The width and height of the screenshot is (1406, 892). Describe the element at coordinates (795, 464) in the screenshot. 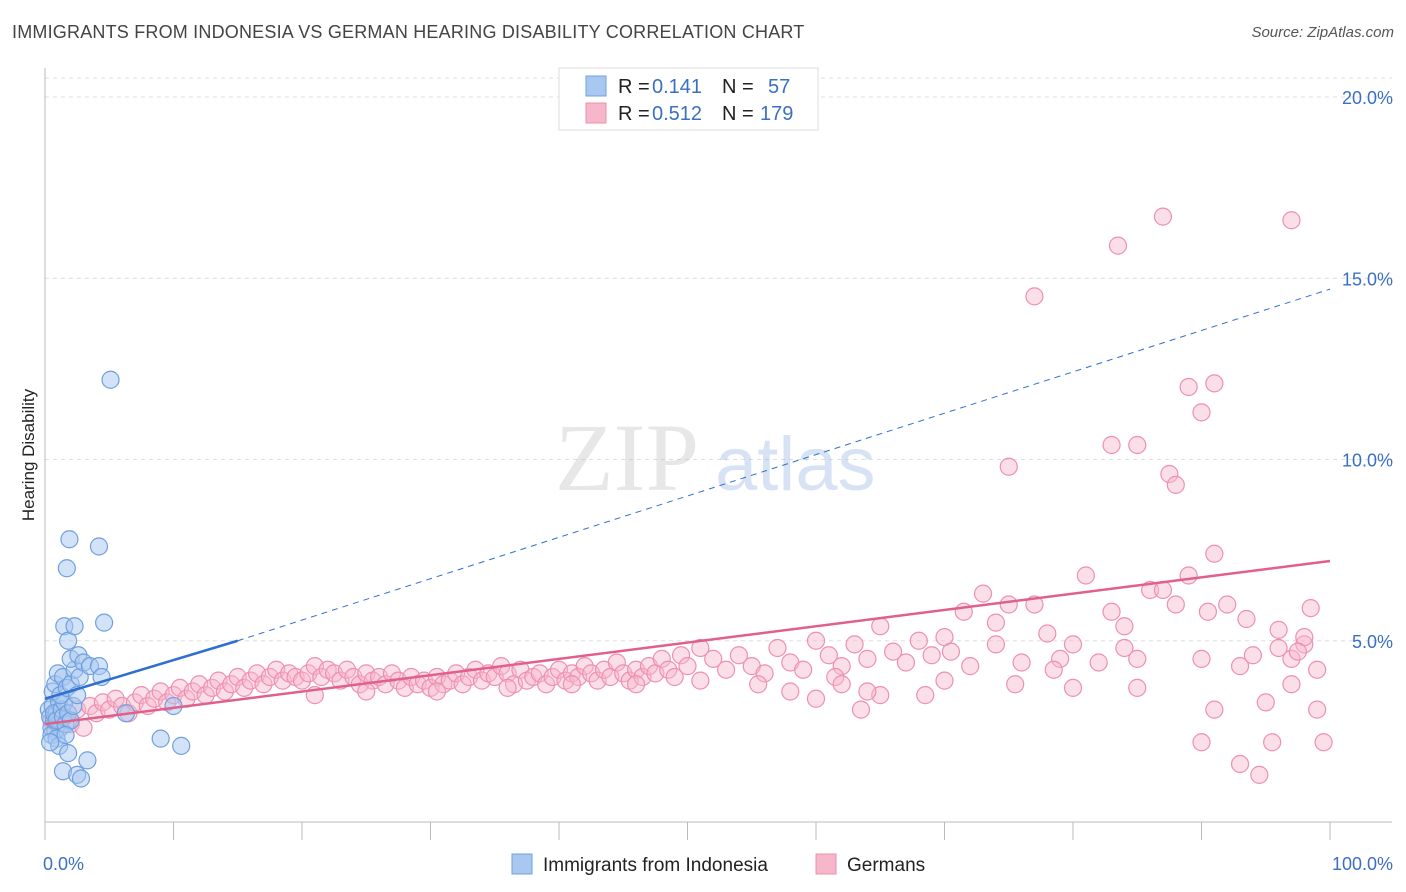

I see `watermark-atlas: atlas` at that location.